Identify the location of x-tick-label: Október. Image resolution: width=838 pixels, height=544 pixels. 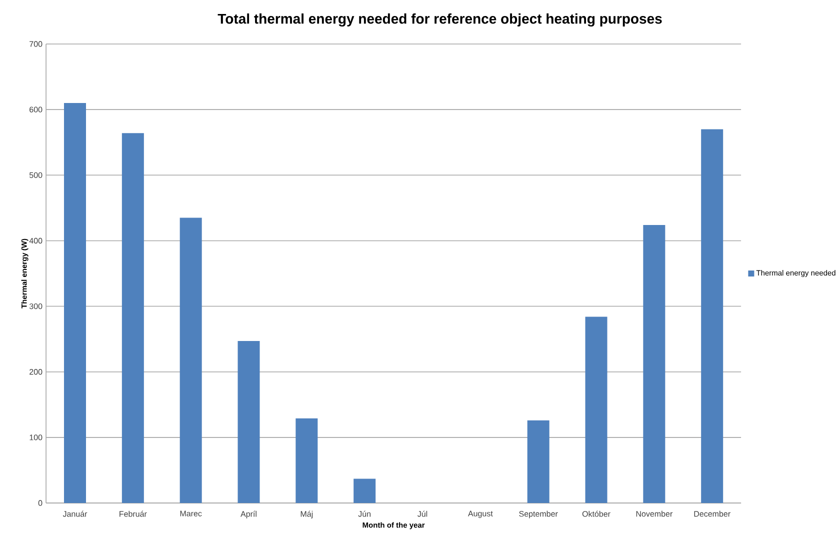
(596, 513).